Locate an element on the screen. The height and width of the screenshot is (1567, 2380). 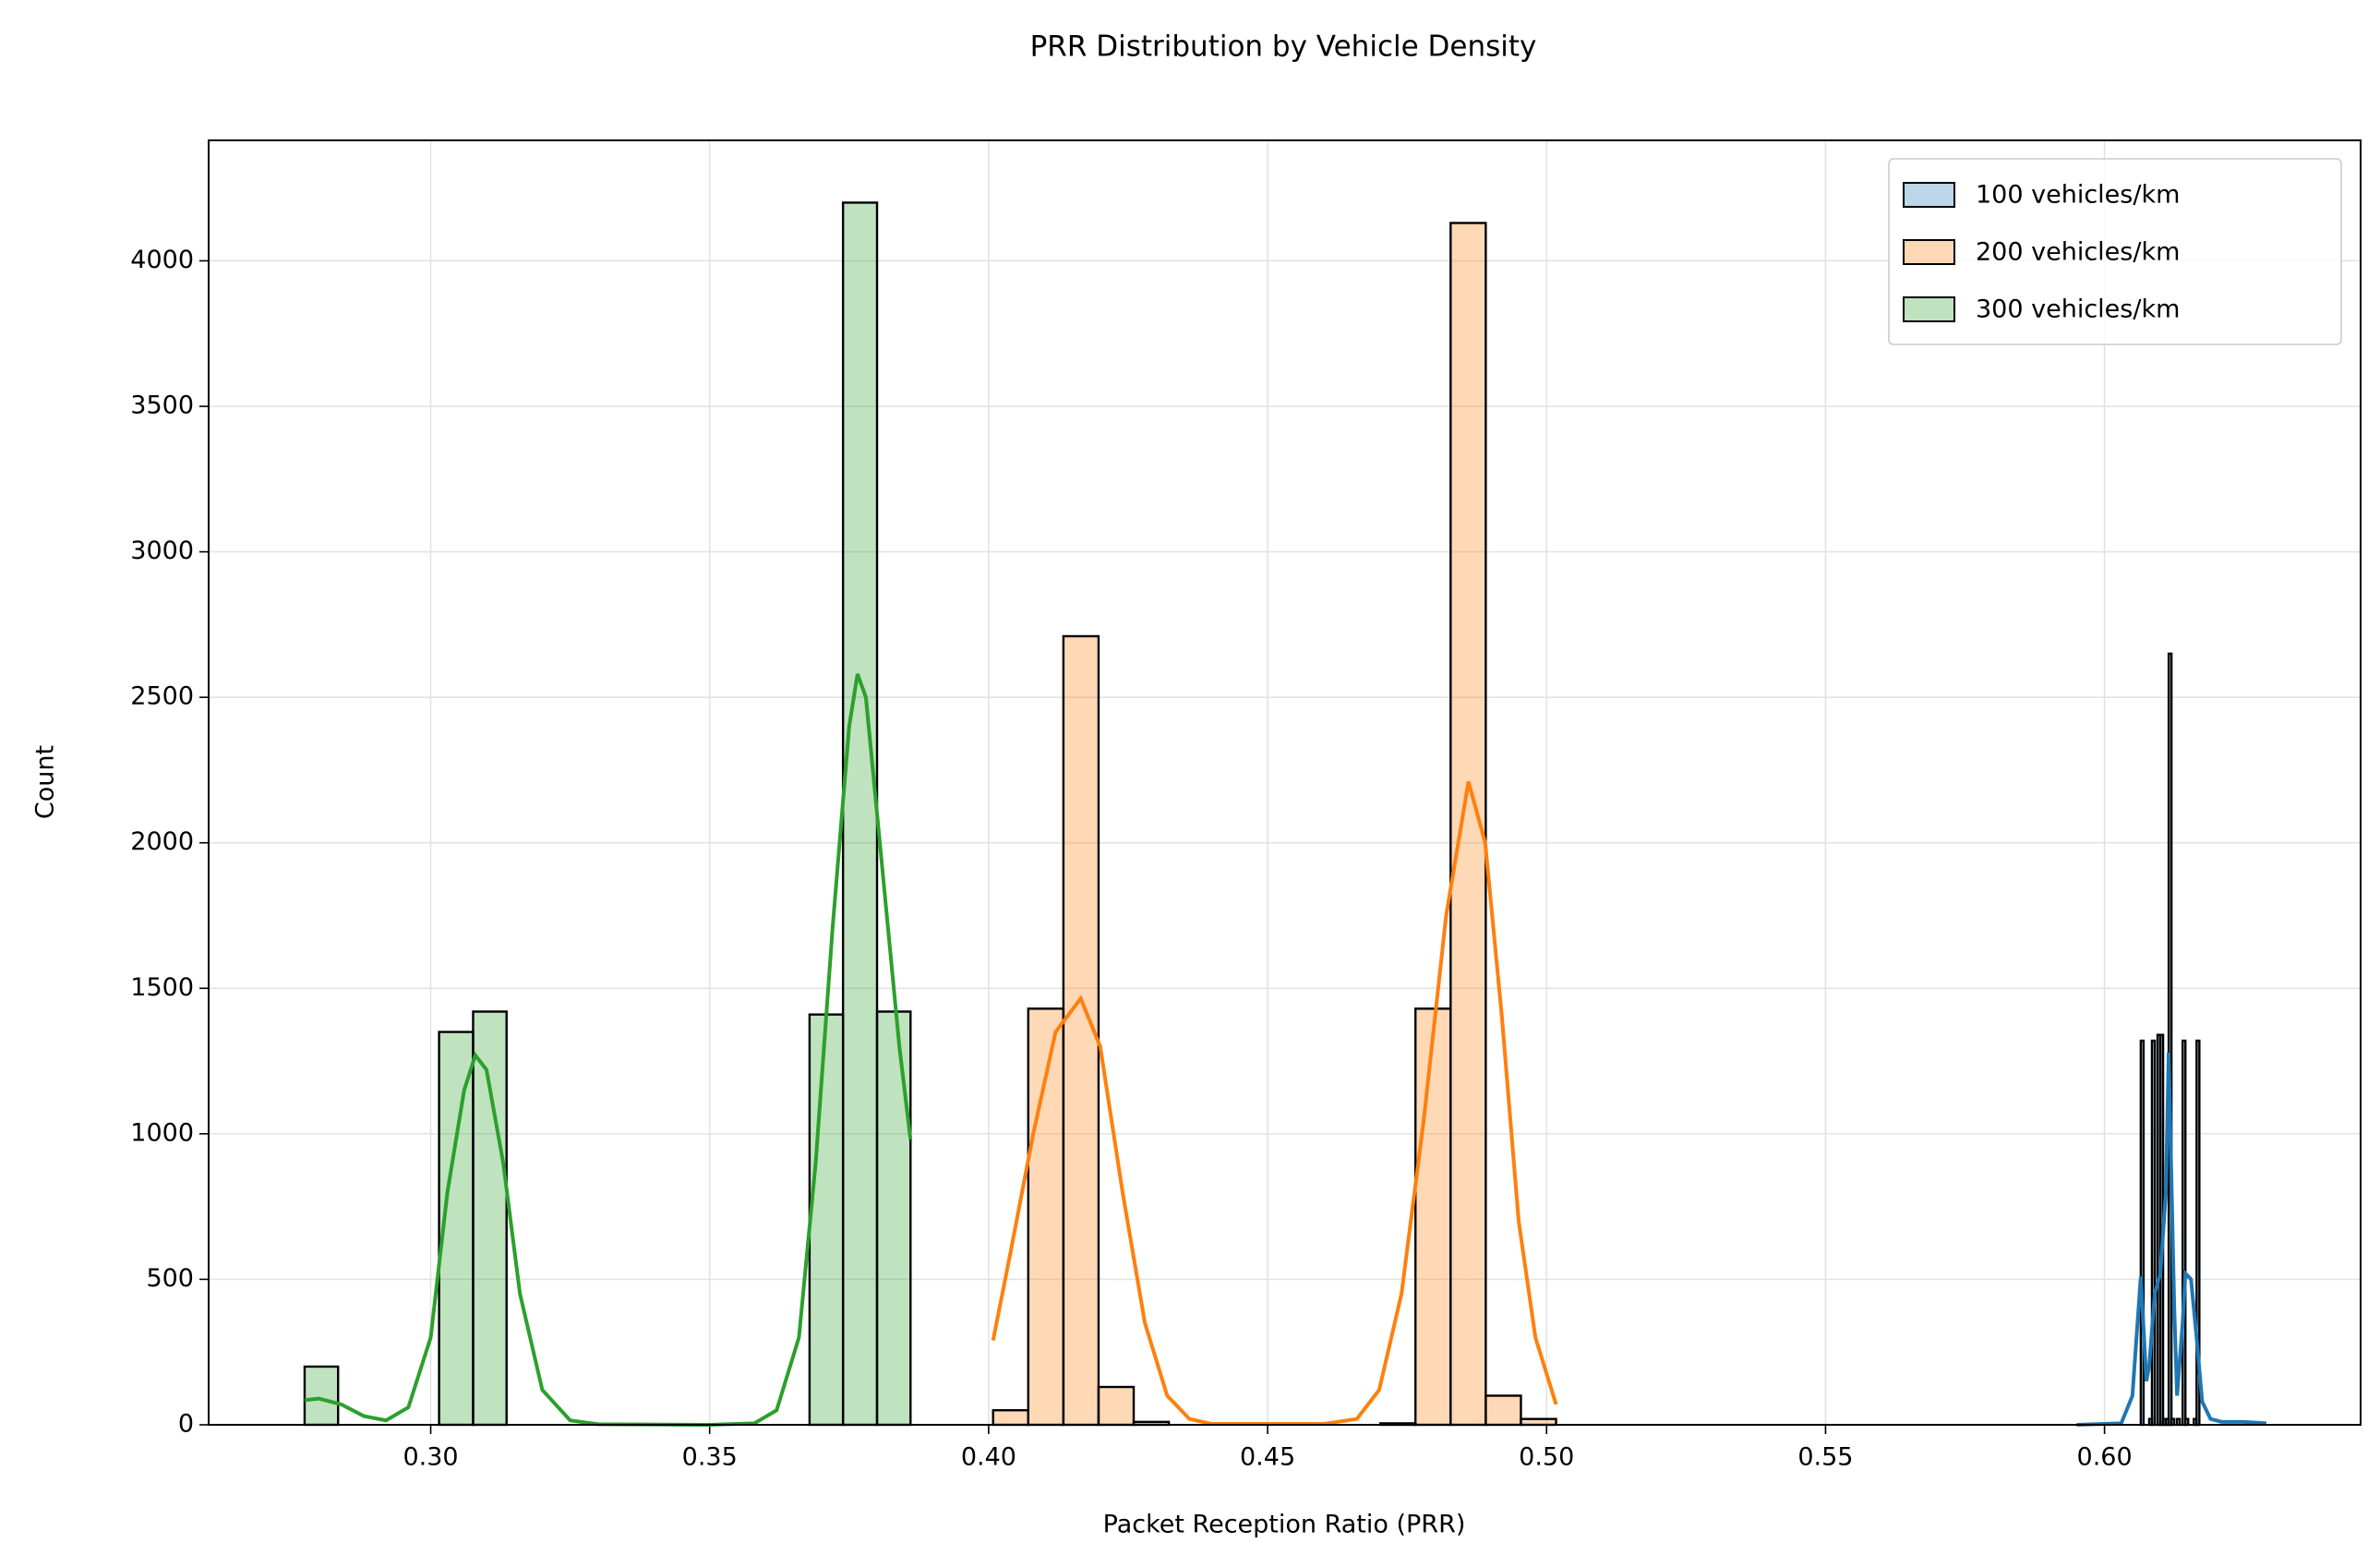
x-tick-label: 0.30 is located at coordinates (430, 1458).